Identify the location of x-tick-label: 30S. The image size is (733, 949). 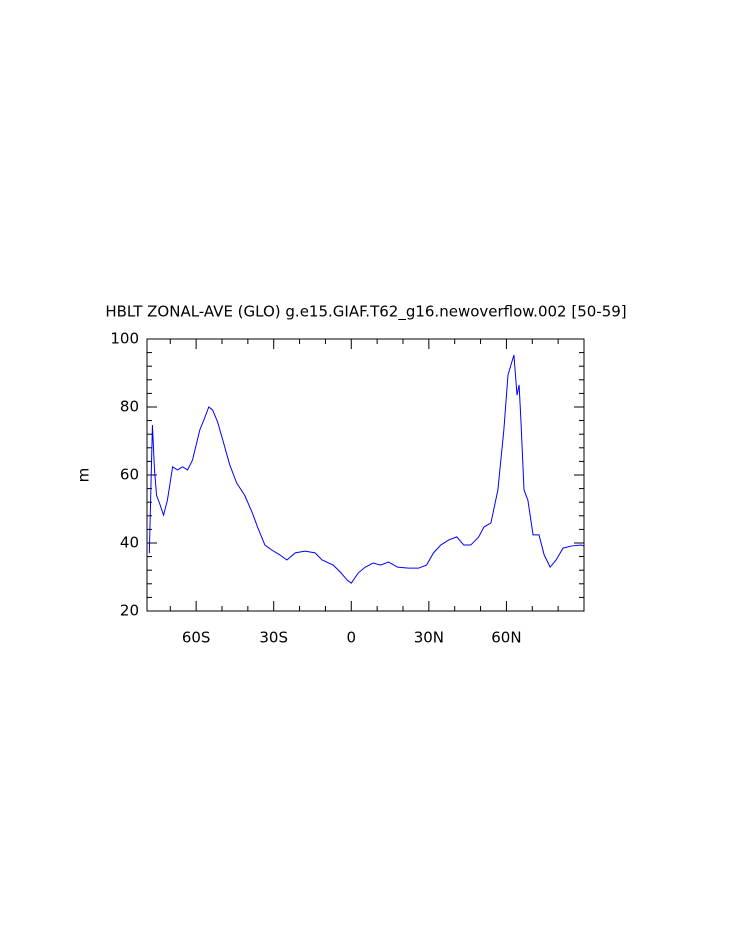
(273, 638).